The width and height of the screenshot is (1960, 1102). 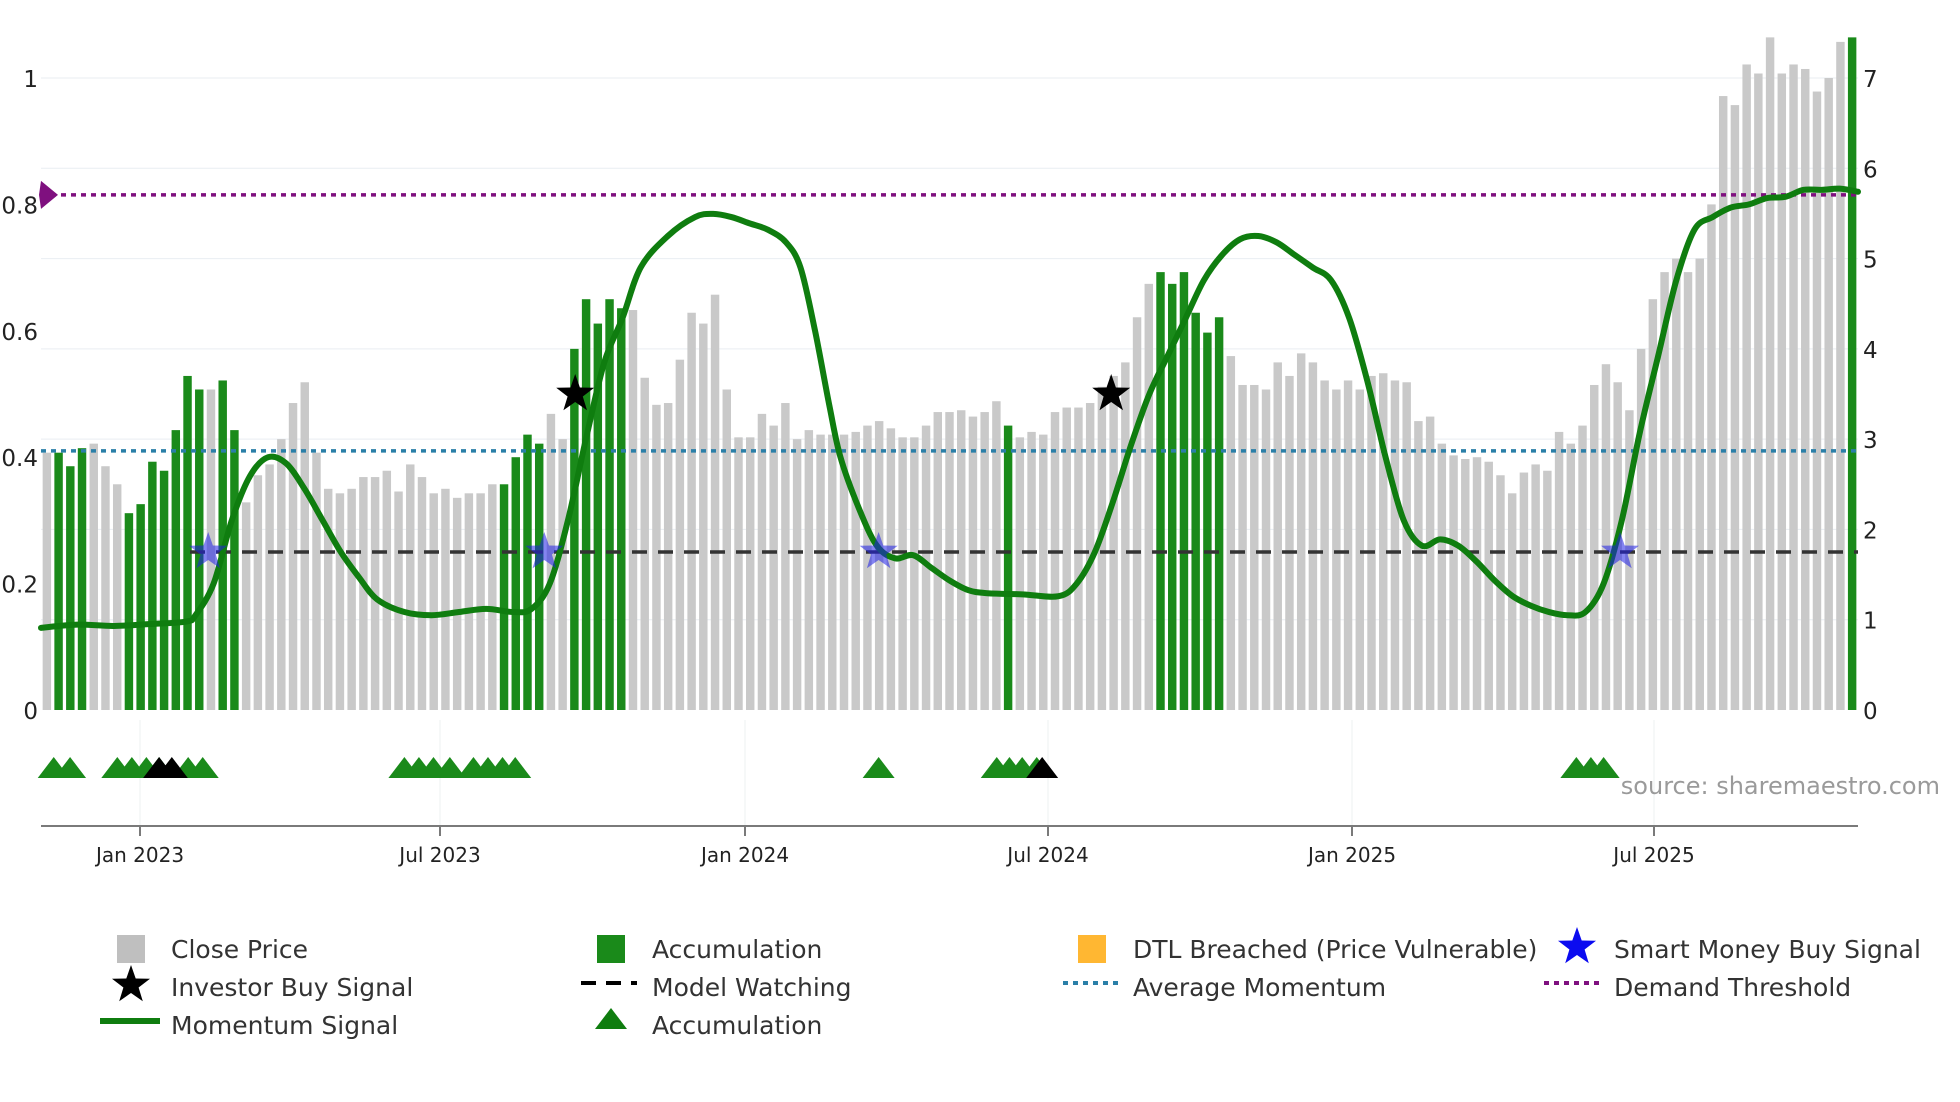 I want to click on right-axis-tick-label: 0, so click(x=1870, y=712).